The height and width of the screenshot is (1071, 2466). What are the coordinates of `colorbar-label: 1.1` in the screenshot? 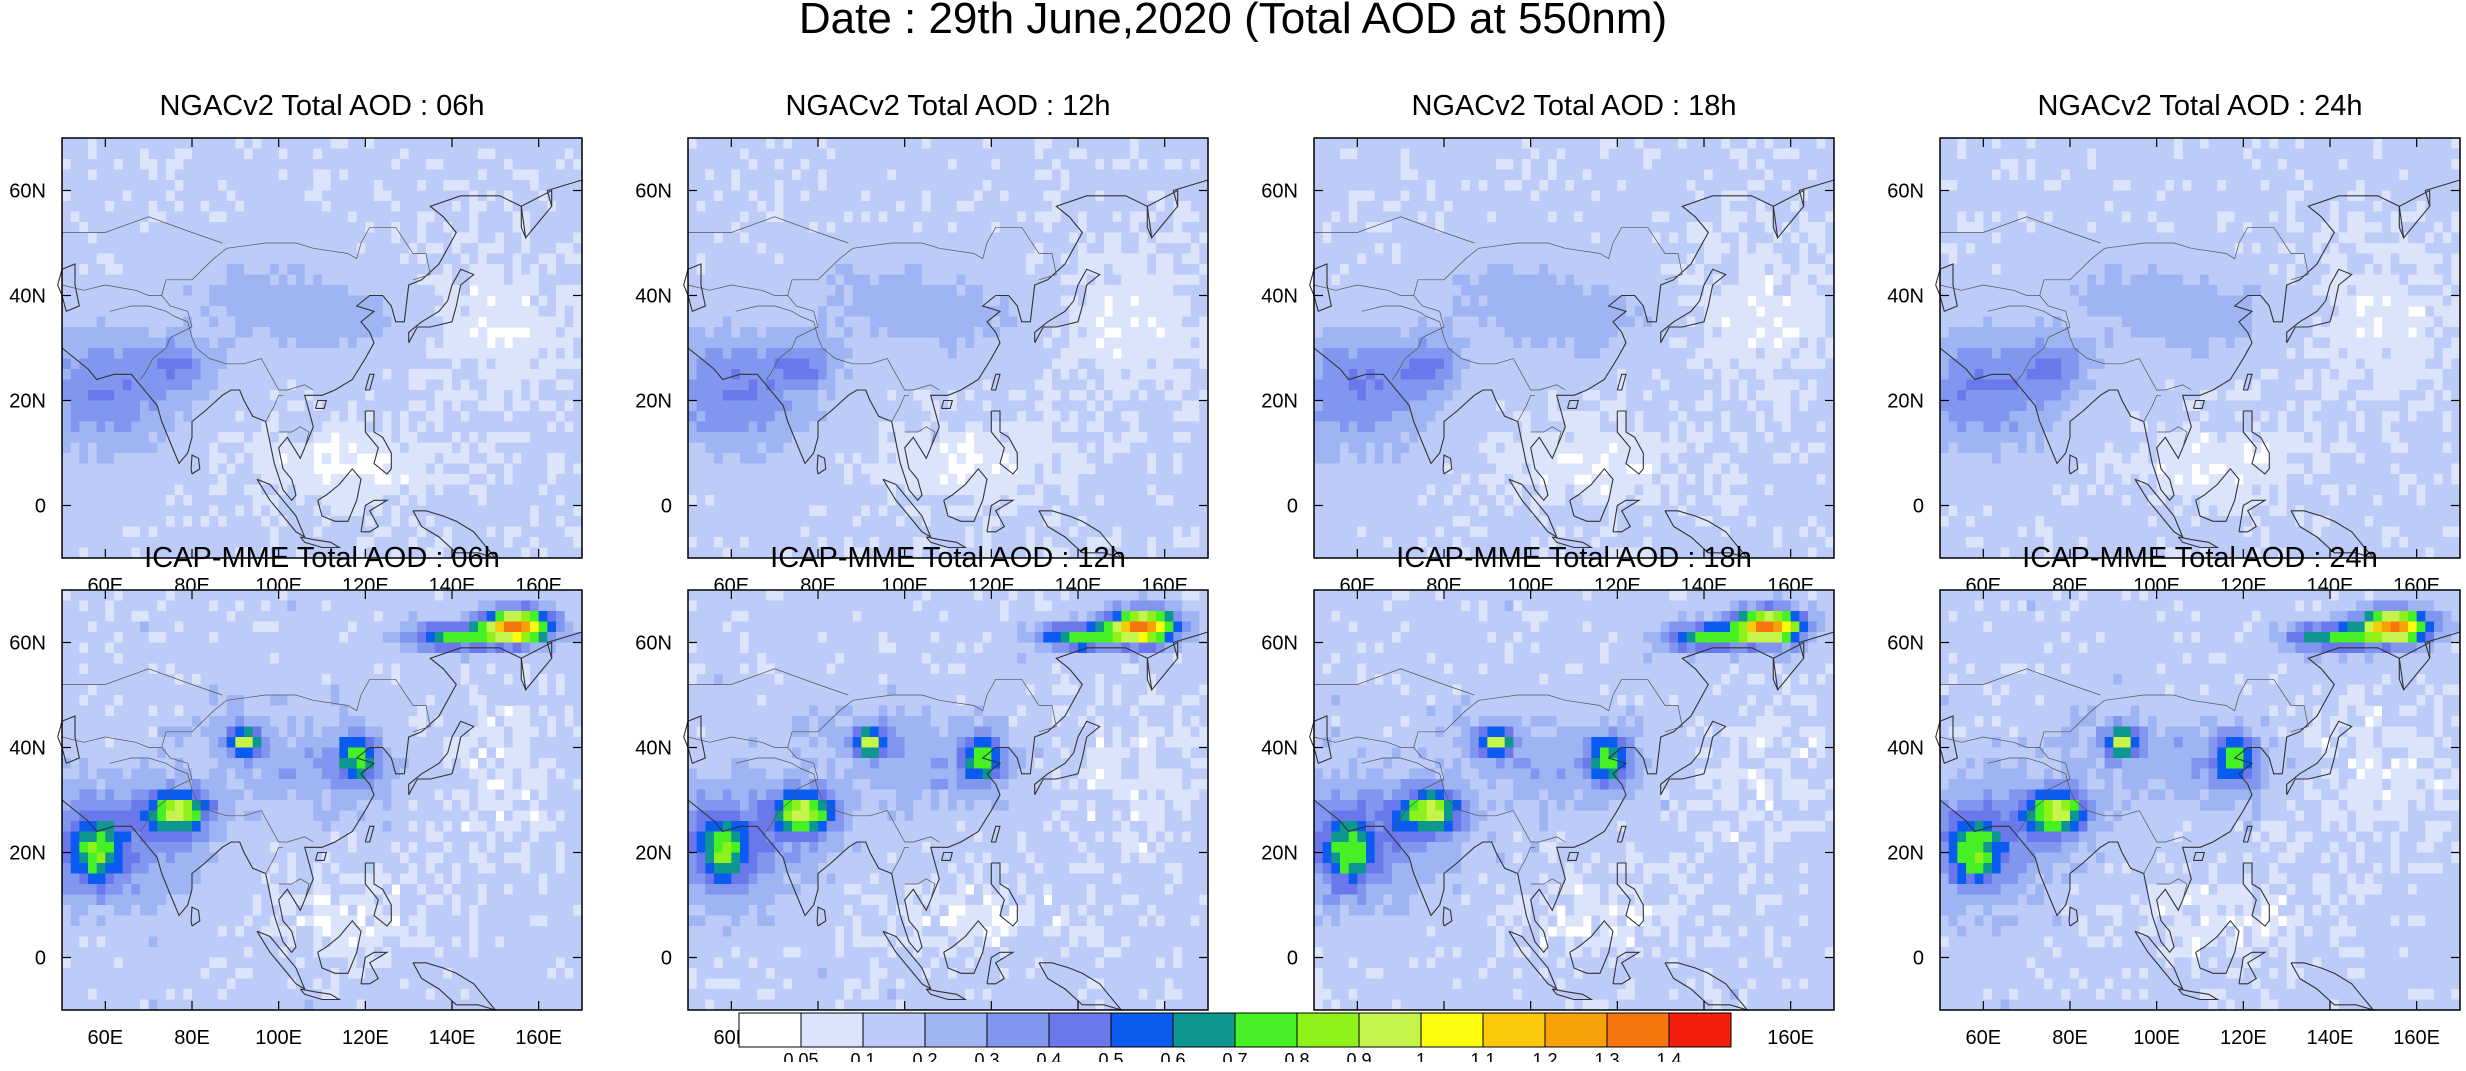 It's located at (1482, 1056).